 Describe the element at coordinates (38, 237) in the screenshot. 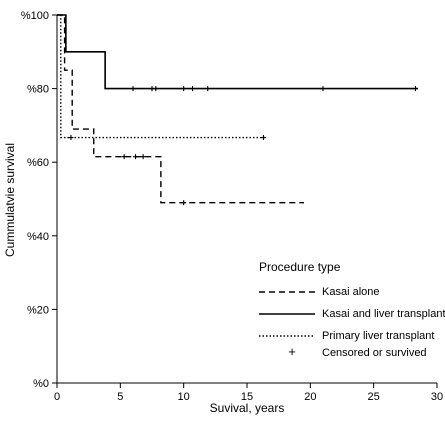

I see `y-tick-label: %40` at that location.